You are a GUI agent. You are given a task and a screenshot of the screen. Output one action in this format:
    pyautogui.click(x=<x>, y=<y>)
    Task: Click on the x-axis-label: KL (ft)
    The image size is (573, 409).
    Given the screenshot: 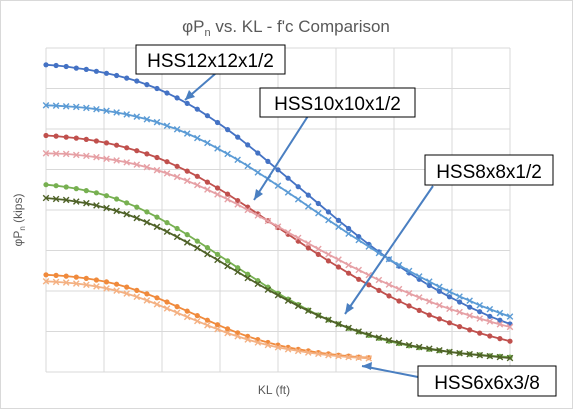 What is the action you would take?
    pyautogui.click(x=274, y=390)
    